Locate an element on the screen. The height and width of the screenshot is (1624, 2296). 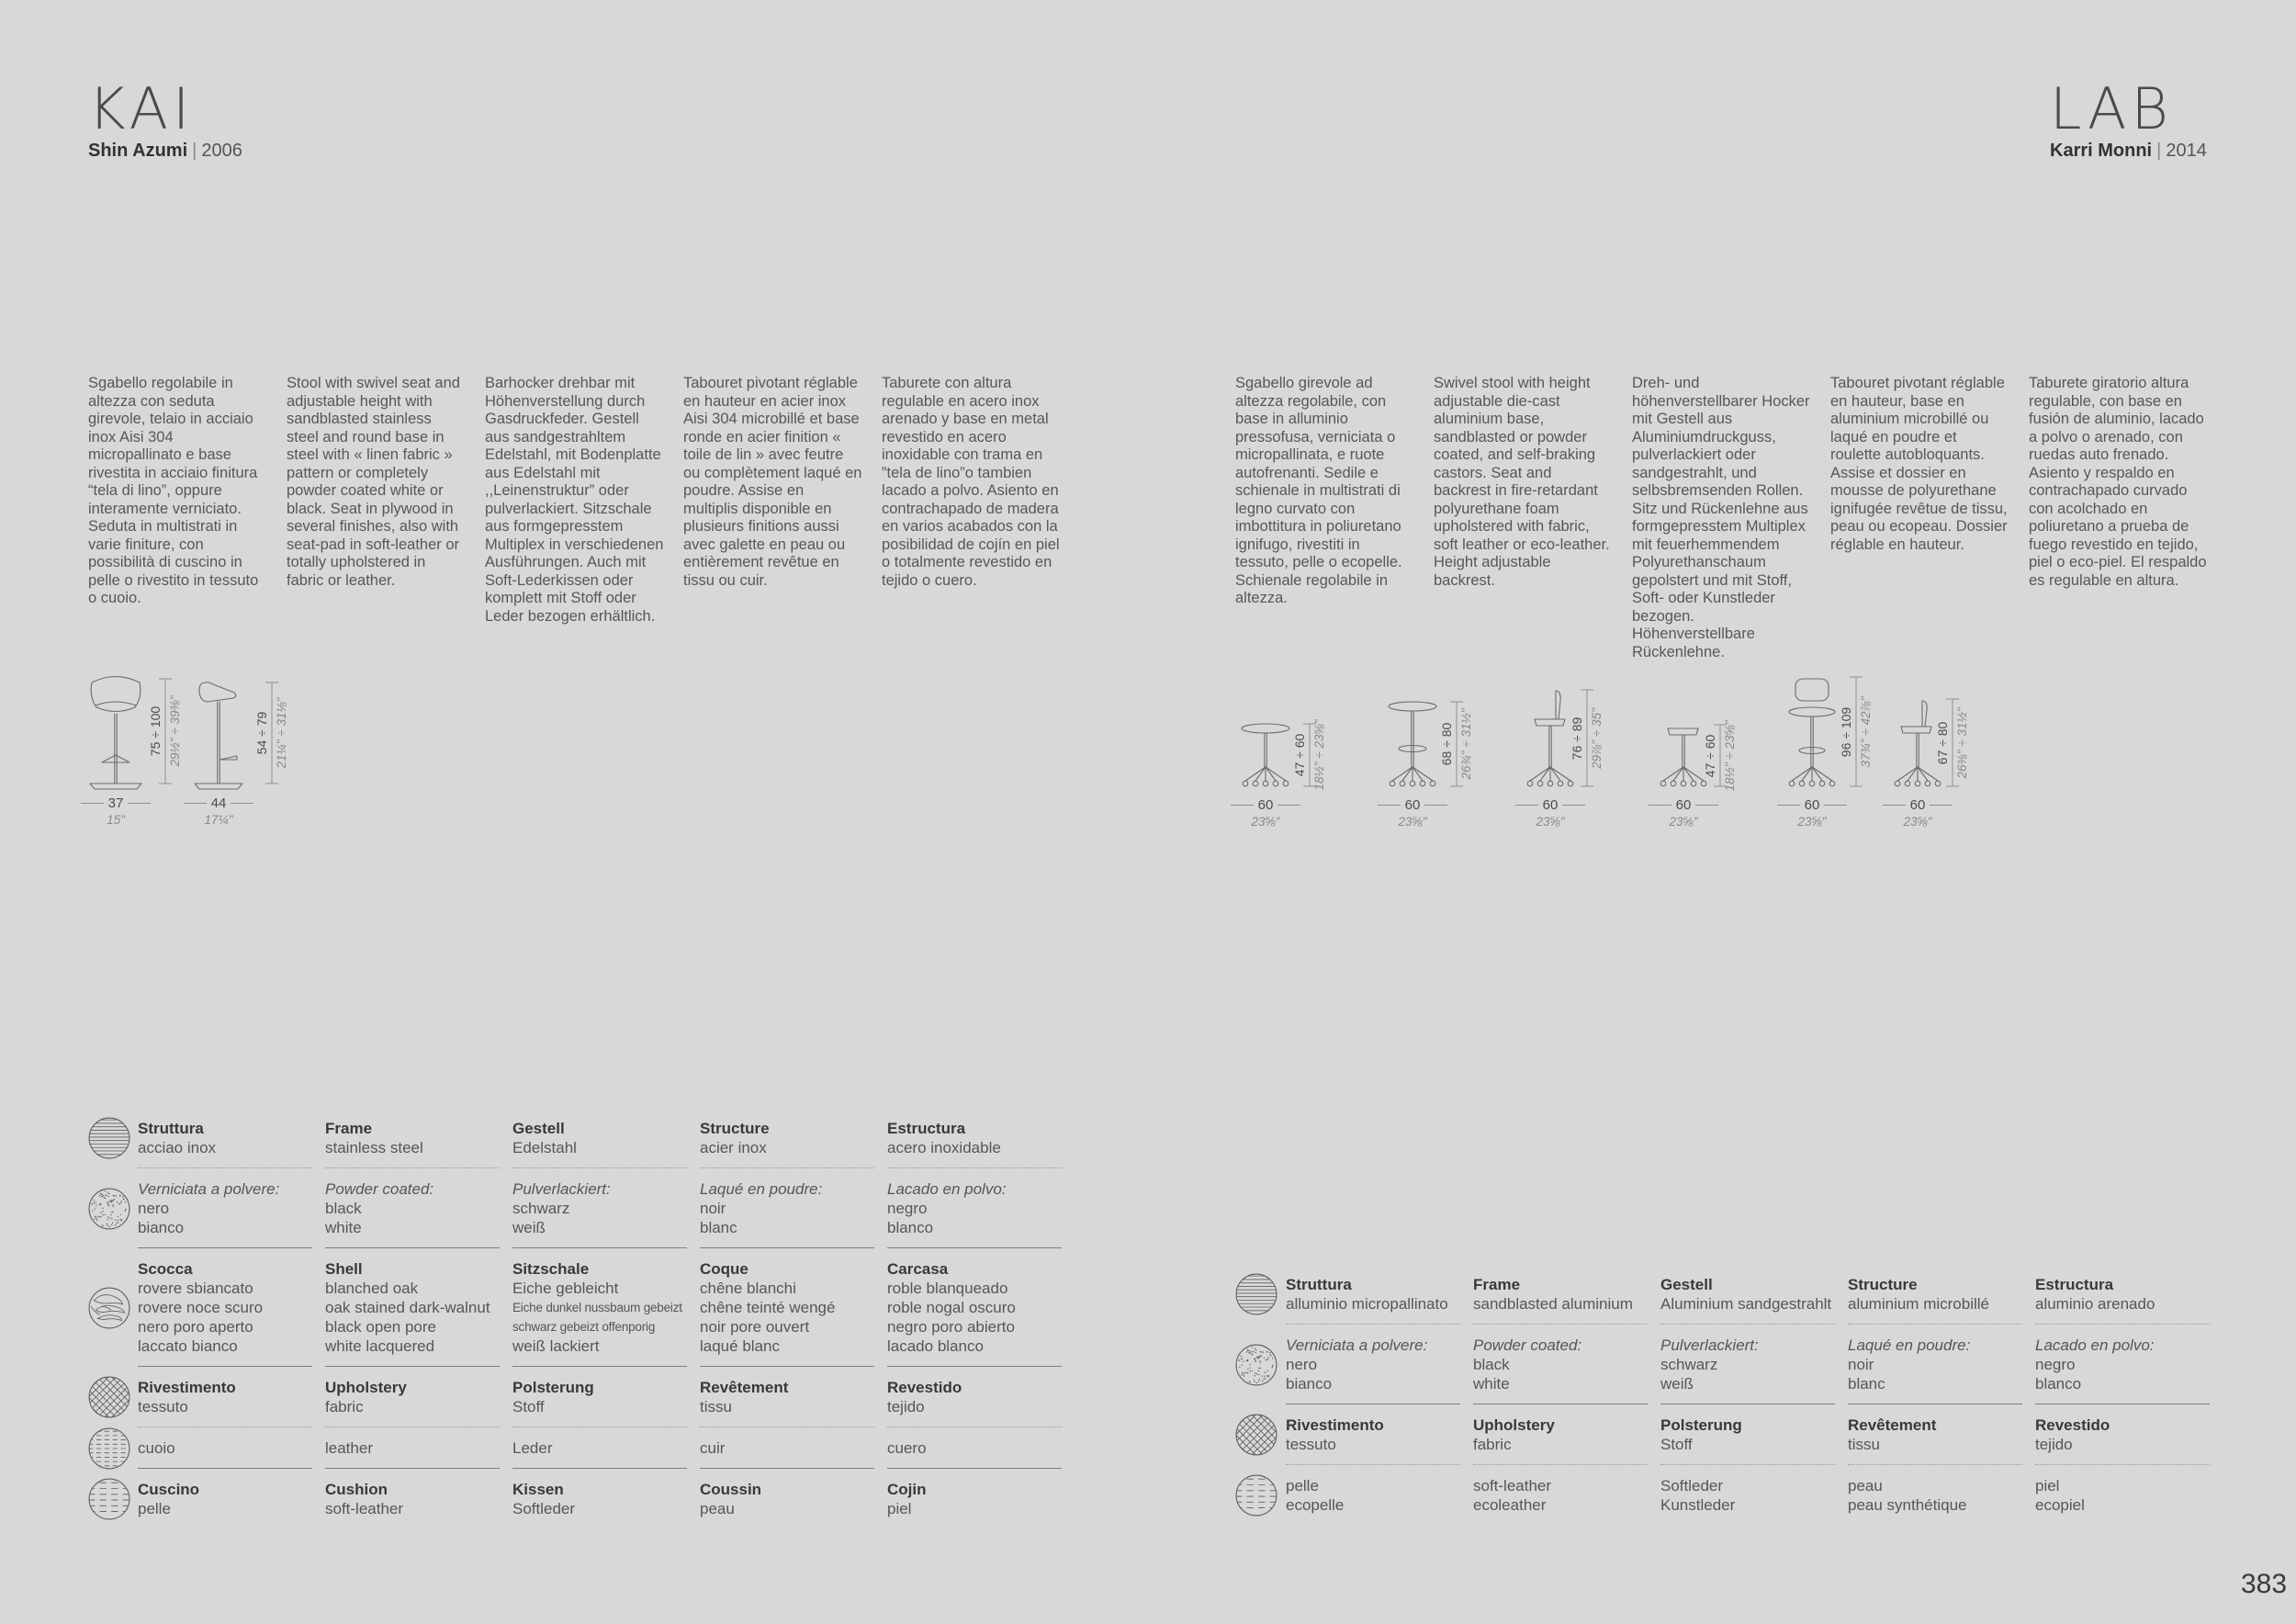
material-value: pelle is located at coordinates (154, 1508).